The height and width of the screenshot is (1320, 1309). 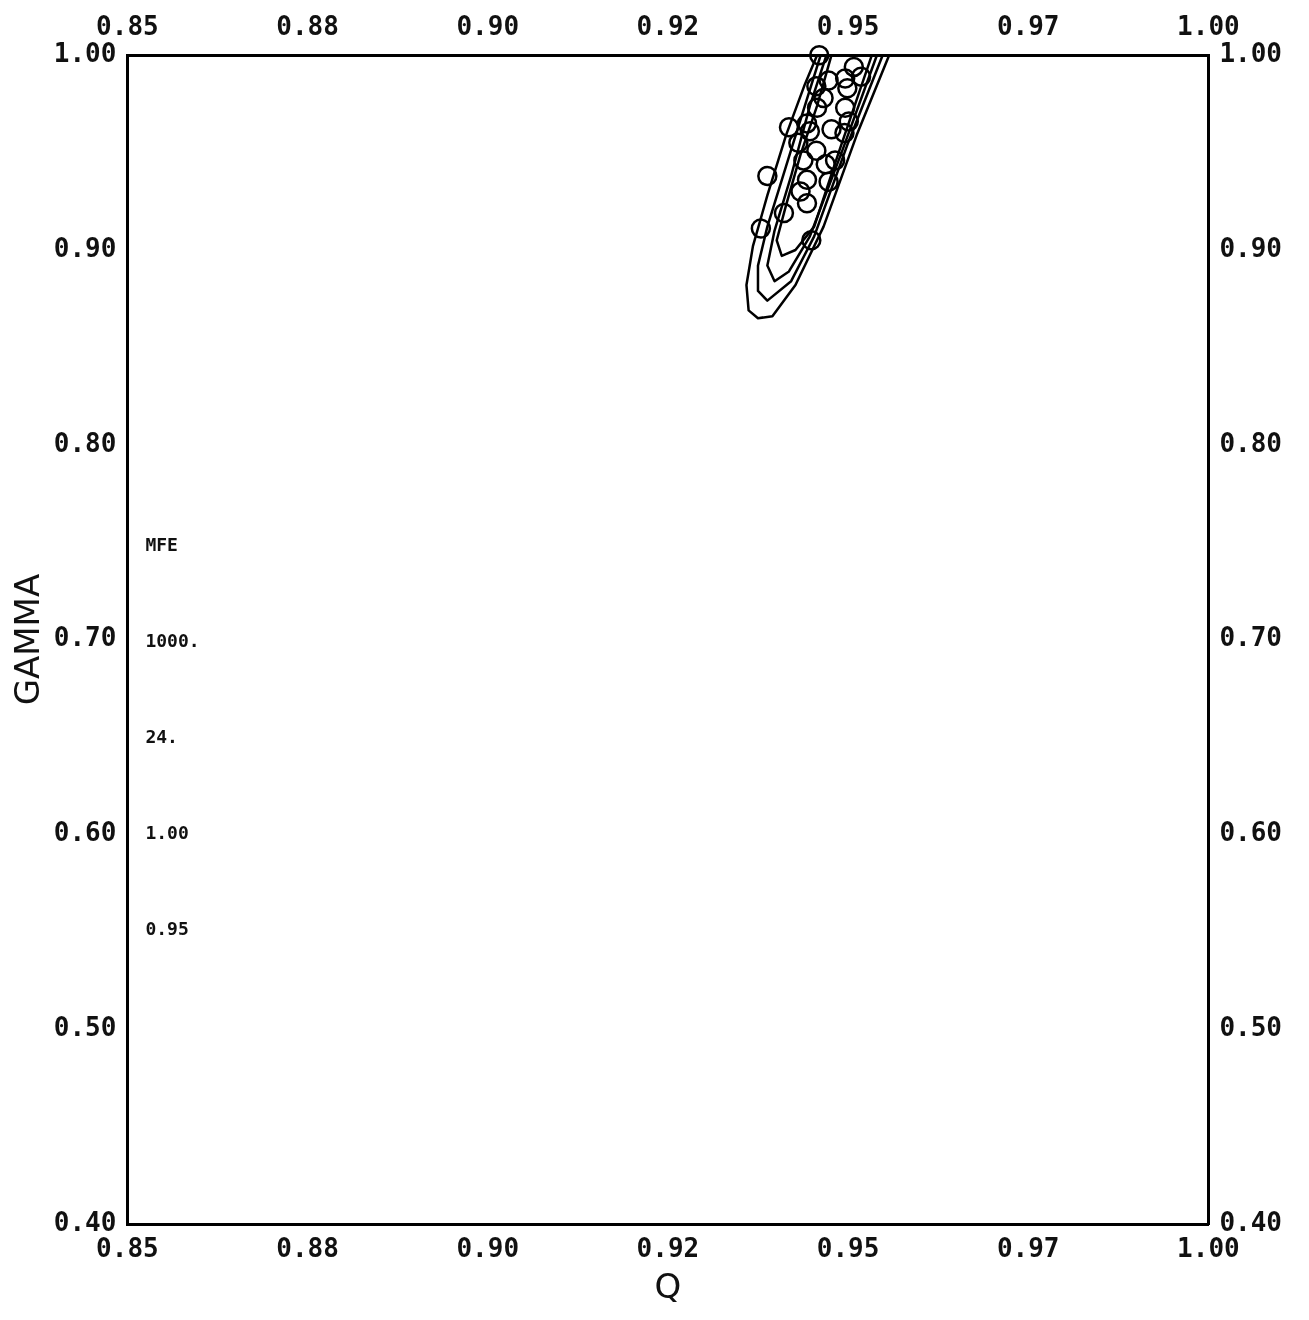 What do you see at coordinates (161, 736) in the screenshot?
I see `annotation: 24.` at bounding box center [161, 736].